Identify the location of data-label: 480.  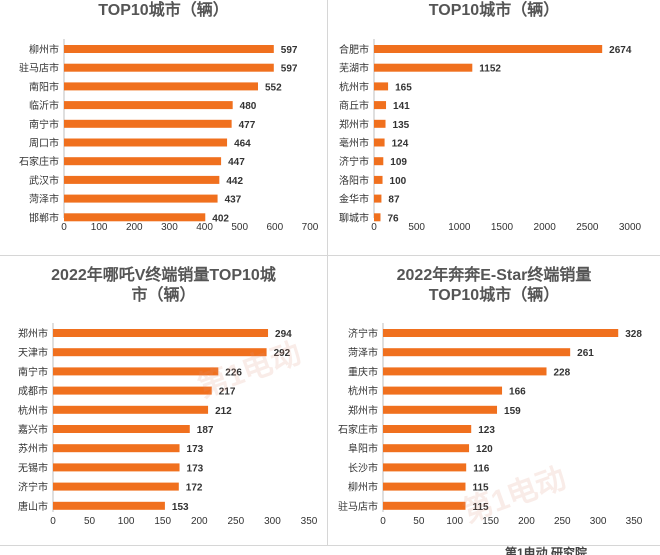
(248, 106).